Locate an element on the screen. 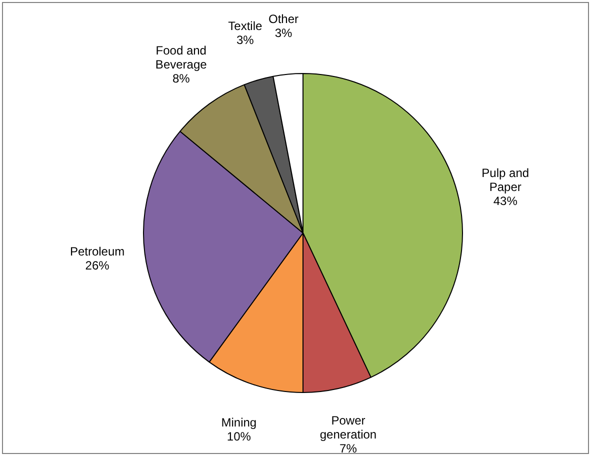 The height and width of the screenshot is (456, 591). data-label: 26% is located at coordinates (97, 265).